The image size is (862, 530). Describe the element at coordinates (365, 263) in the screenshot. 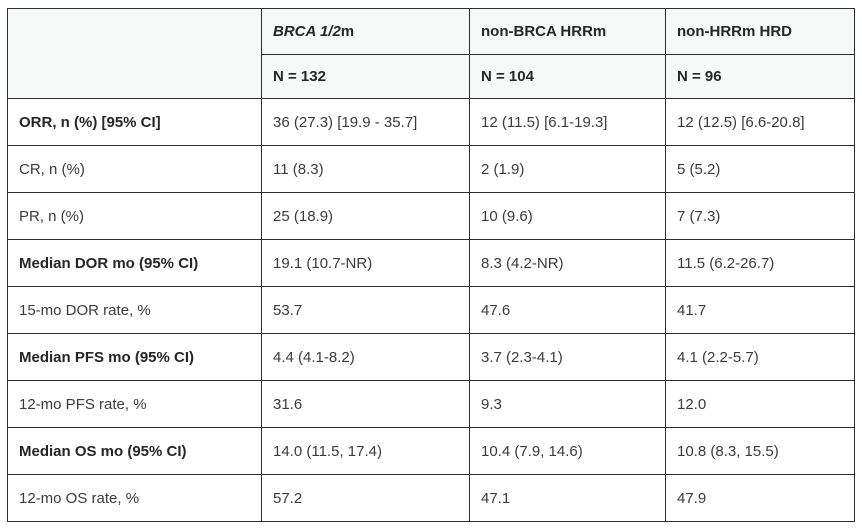

I see `median-dor-brca12m: 19.1 (10.7-NR)` at that location.